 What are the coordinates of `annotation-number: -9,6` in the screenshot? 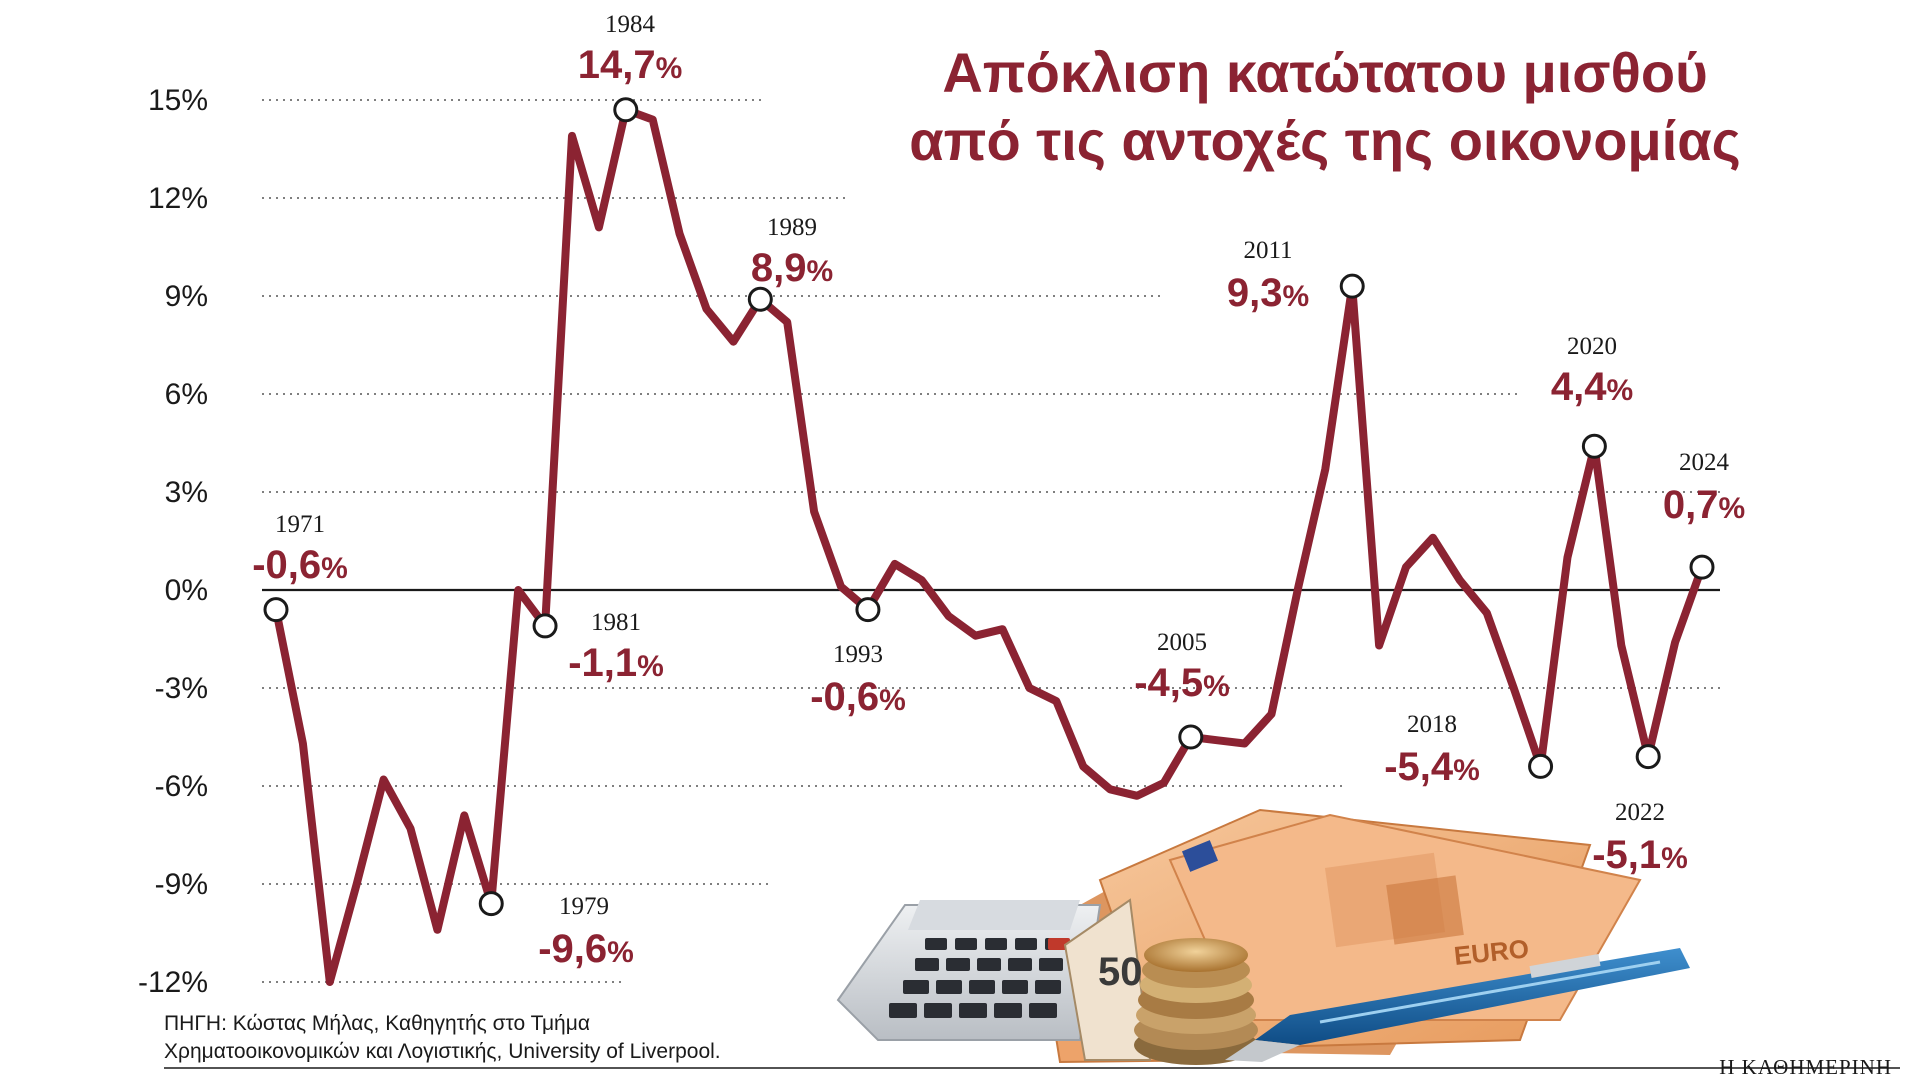 It's located at (572, 949).